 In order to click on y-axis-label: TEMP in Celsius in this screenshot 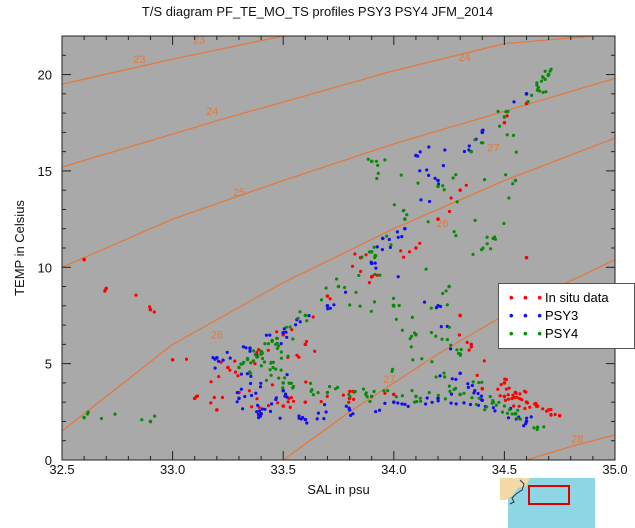, I will do `click(19, 248)`.